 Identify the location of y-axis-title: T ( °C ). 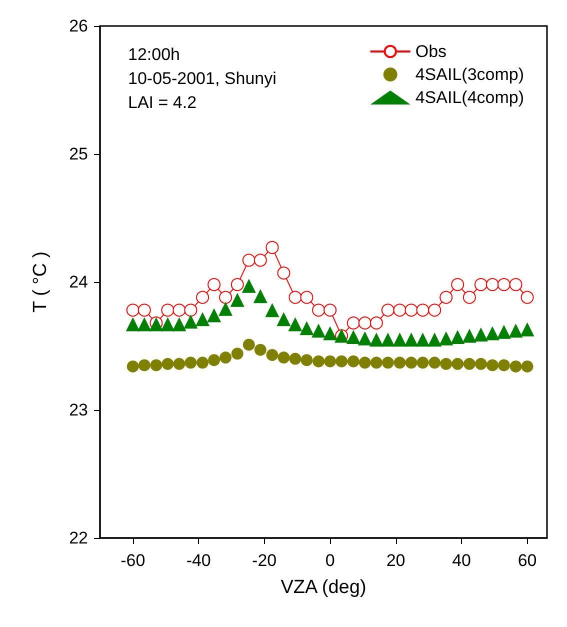
(40, 282).